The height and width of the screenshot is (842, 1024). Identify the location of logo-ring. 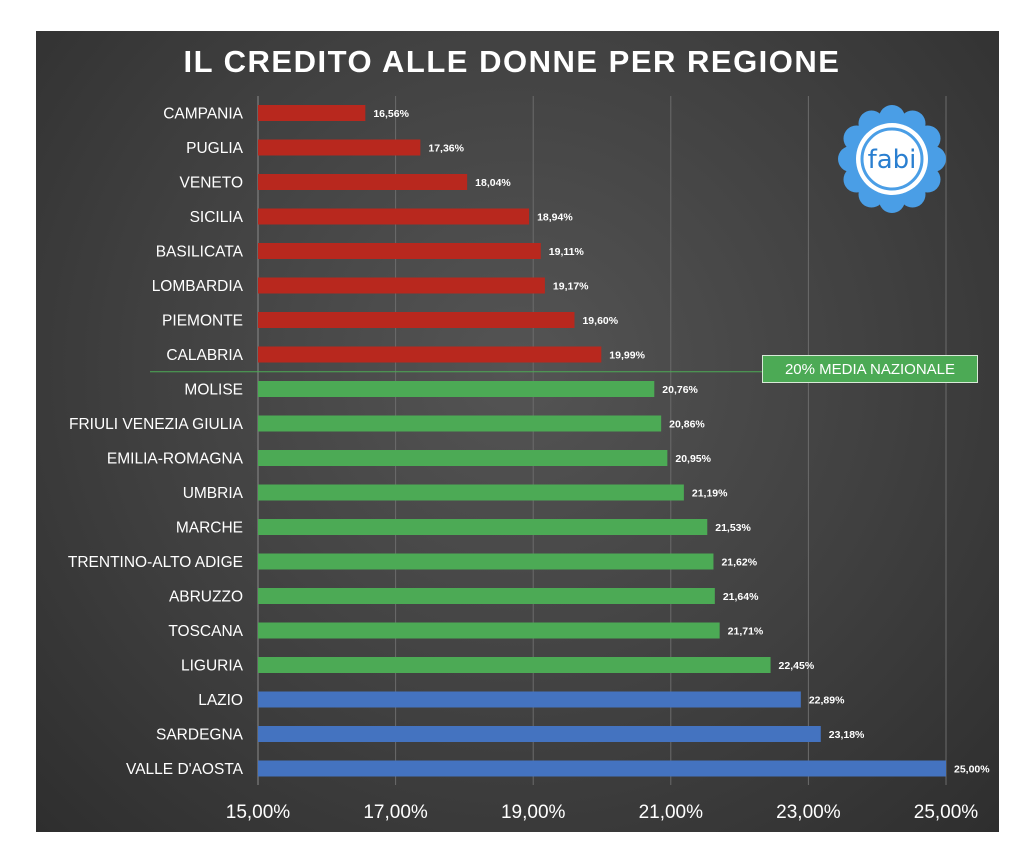
(892, 159).